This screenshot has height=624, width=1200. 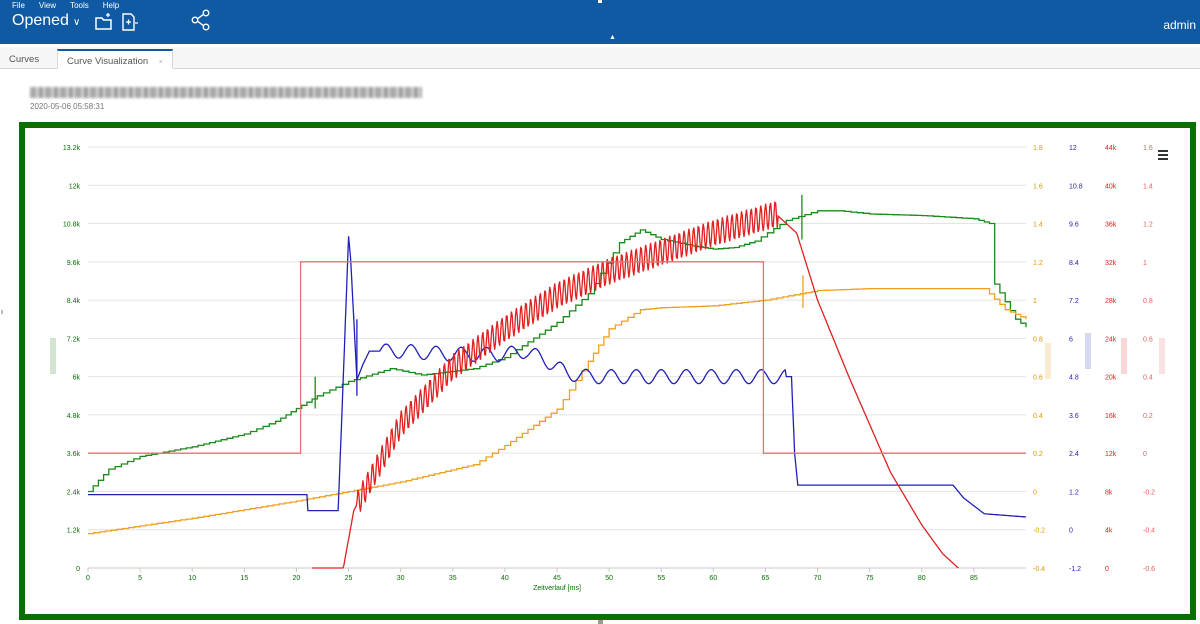 What do you see at coordinates (1074, 263) in the screenshot?
I see `y-tick-label-blue: 8.4` at bounding box center [1074, 263].